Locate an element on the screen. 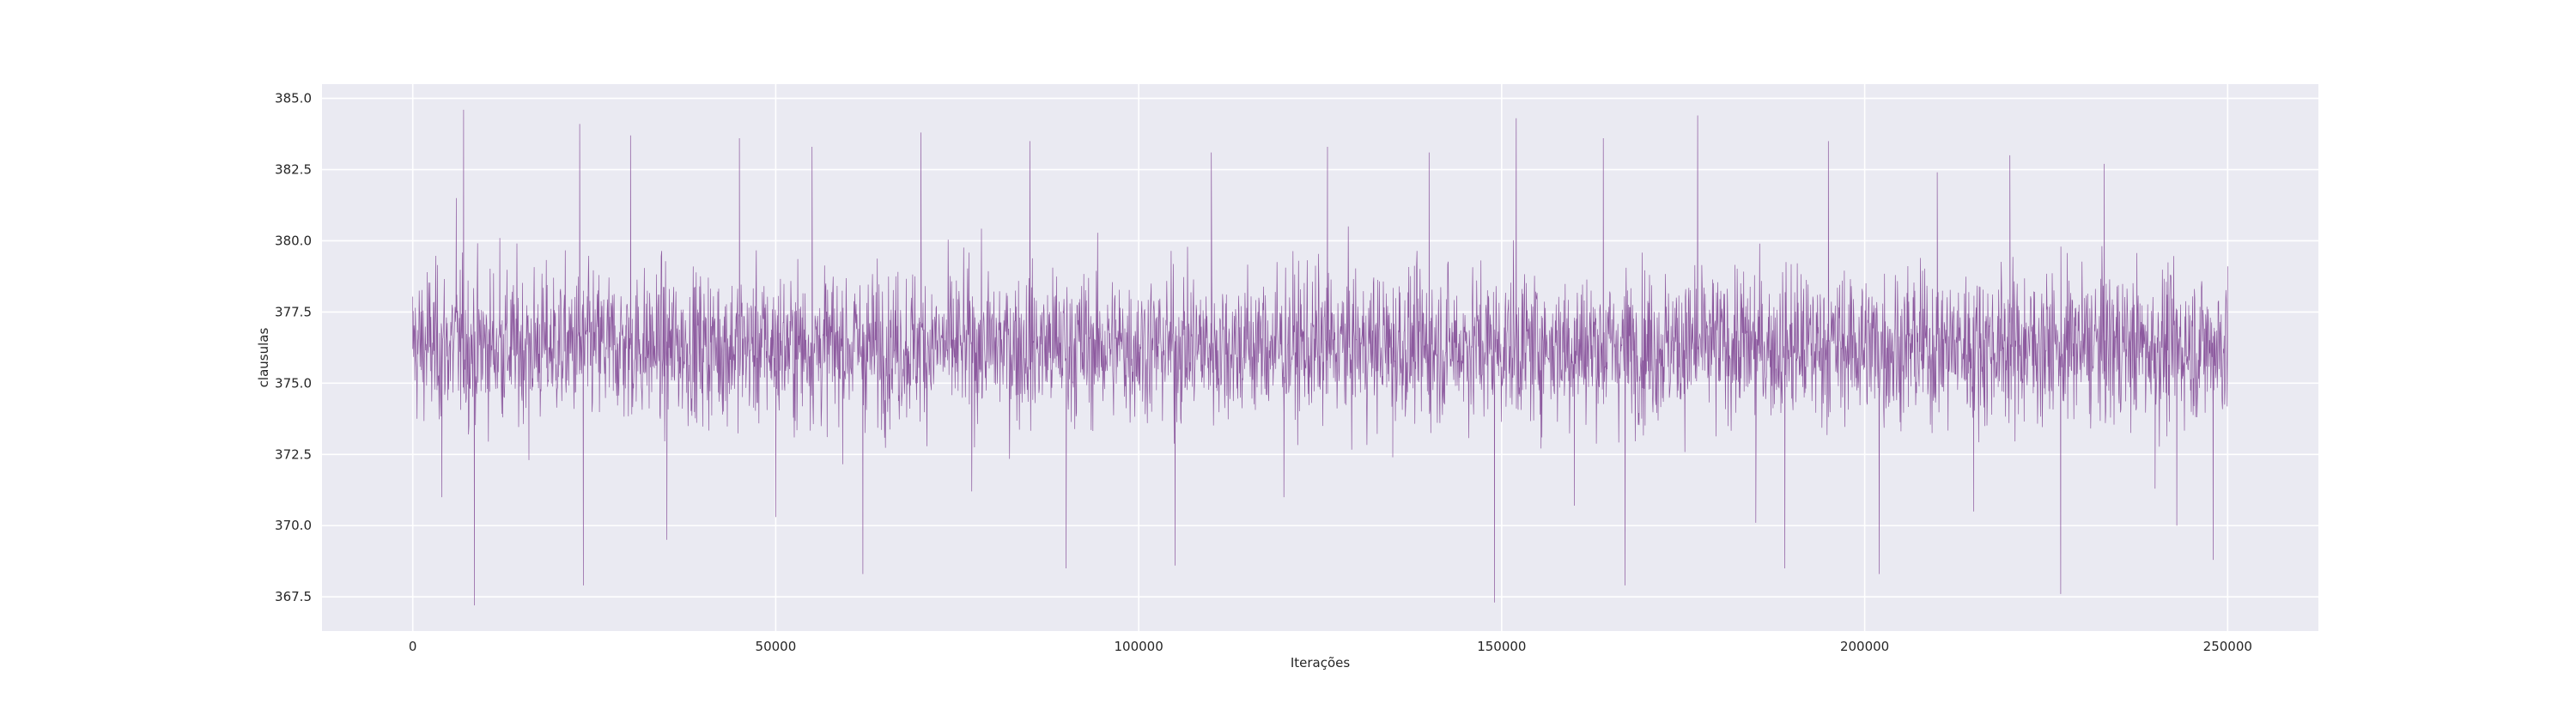 Image resolution: width=2576 pixels, height=710 pixels. y-tick-label: 367.5 is located at coordinates (293, 596).